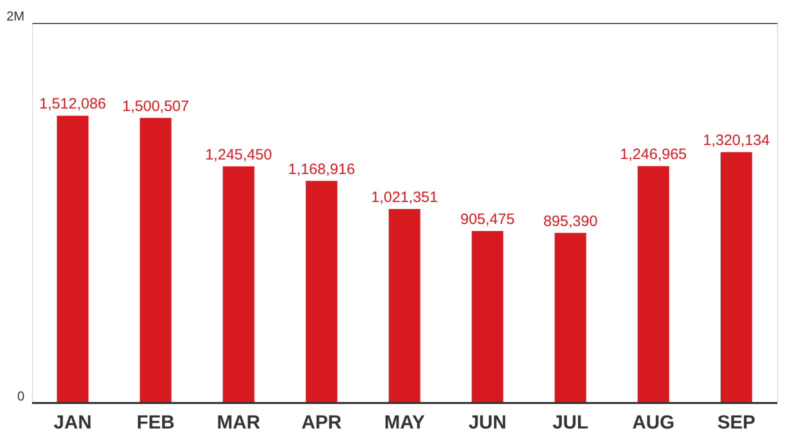 The height and width of the screenshot is (445, 800). What do you see at coordinates (155, 106) in the screenshot?
I see `data-label: 1,500,507` at bounding box center [155, 106].